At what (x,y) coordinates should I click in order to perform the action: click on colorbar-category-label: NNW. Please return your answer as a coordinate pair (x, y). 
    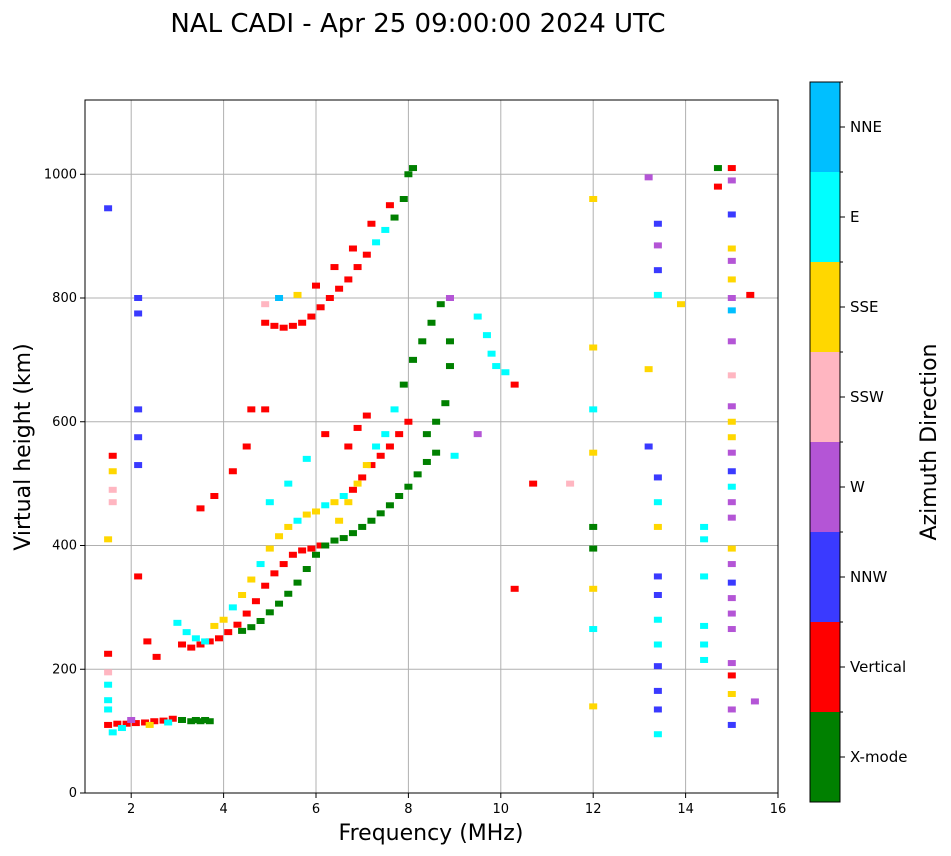
    Looking at the image, I should click on (868, 577).